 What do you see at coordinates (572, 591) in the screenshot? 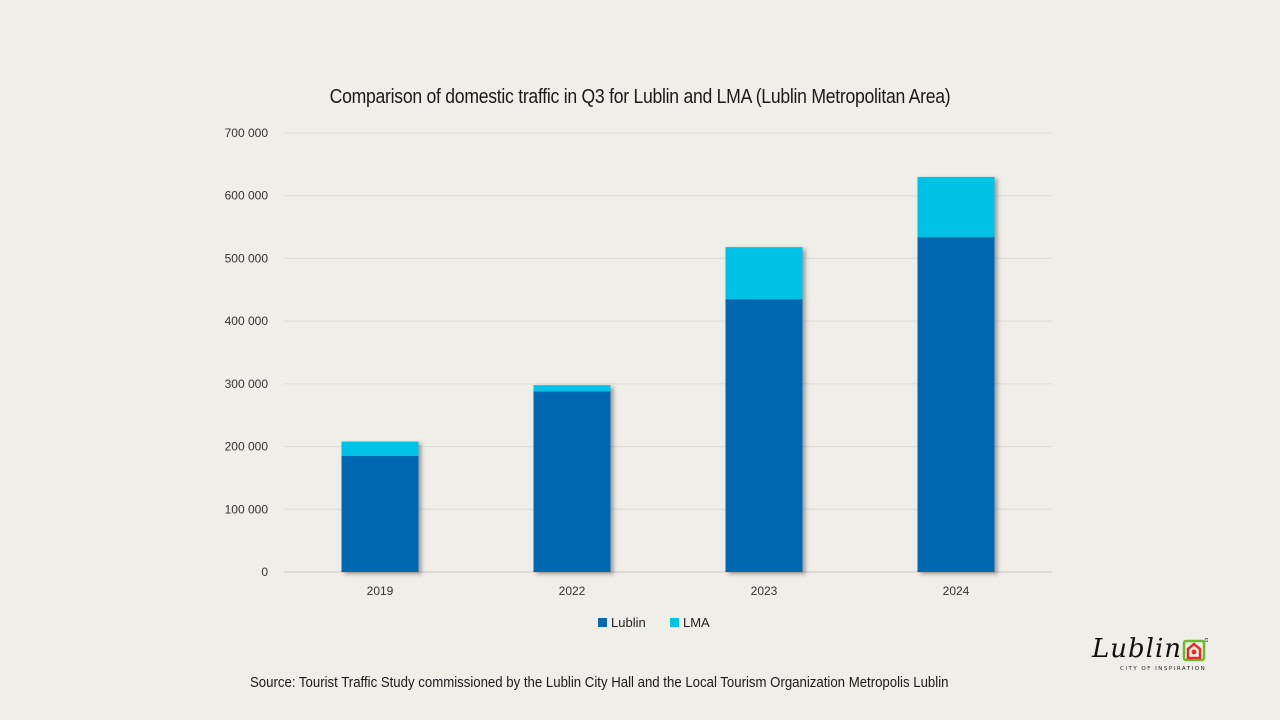
I see `x-tick-label: 2022` at bounding box center [572, 591].